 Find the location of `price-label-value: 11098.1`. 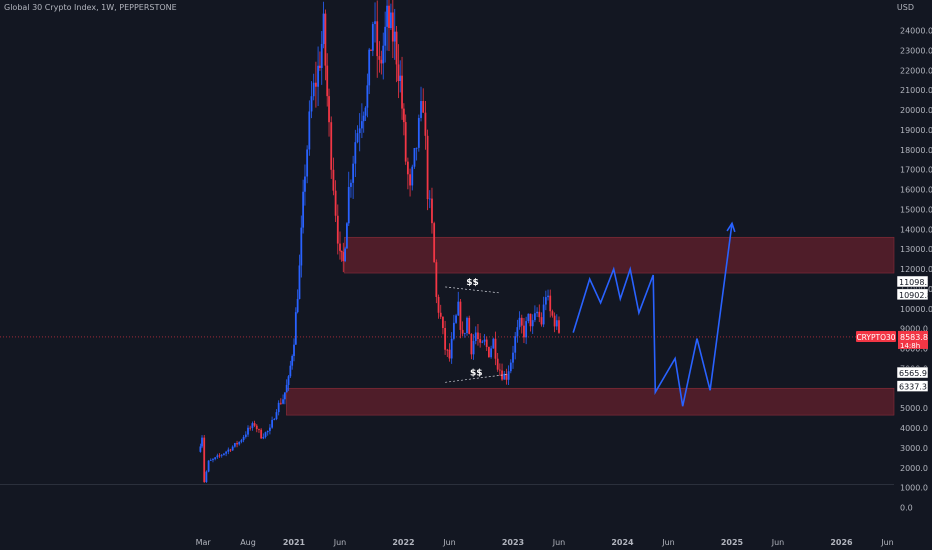

price-label-value: 11098.1 is located at coordinates (915, 282).